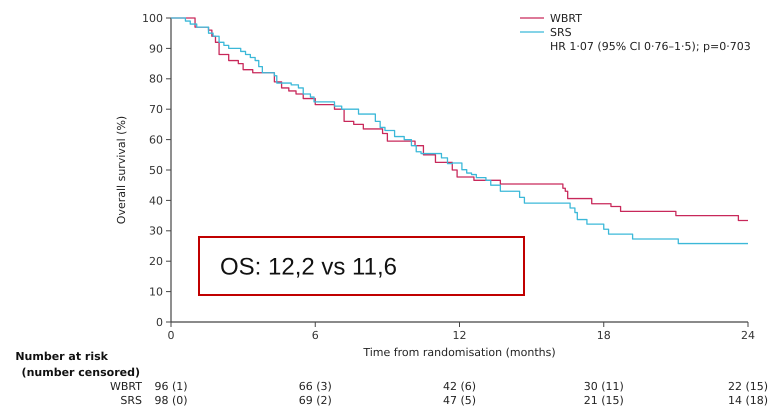 This screenshot has height=408, width=775. What do you see at coordinates (459, 352) in the screenshot?
I see `x-axis-title: Time from randomisation (months)` at bounding box center [459, 352].